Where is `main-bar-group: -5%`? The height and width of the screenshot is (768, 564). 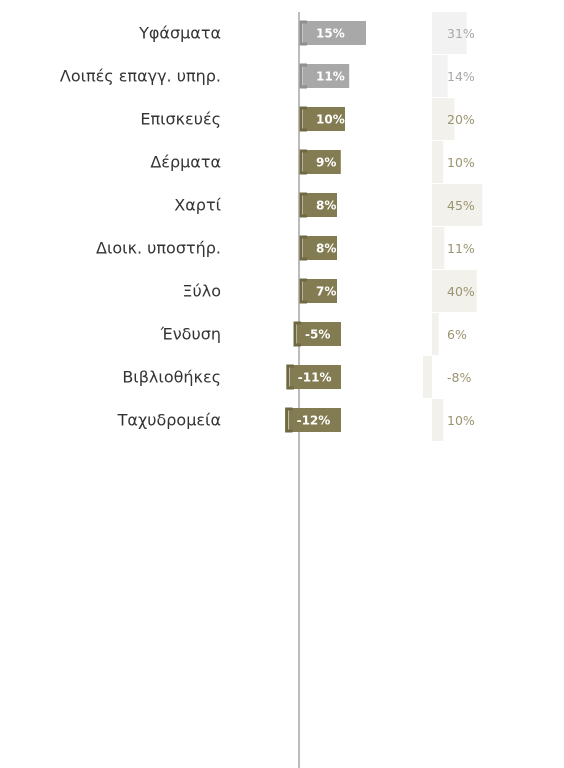
main-bar-group: -5% is located at coordinates (317, 334).